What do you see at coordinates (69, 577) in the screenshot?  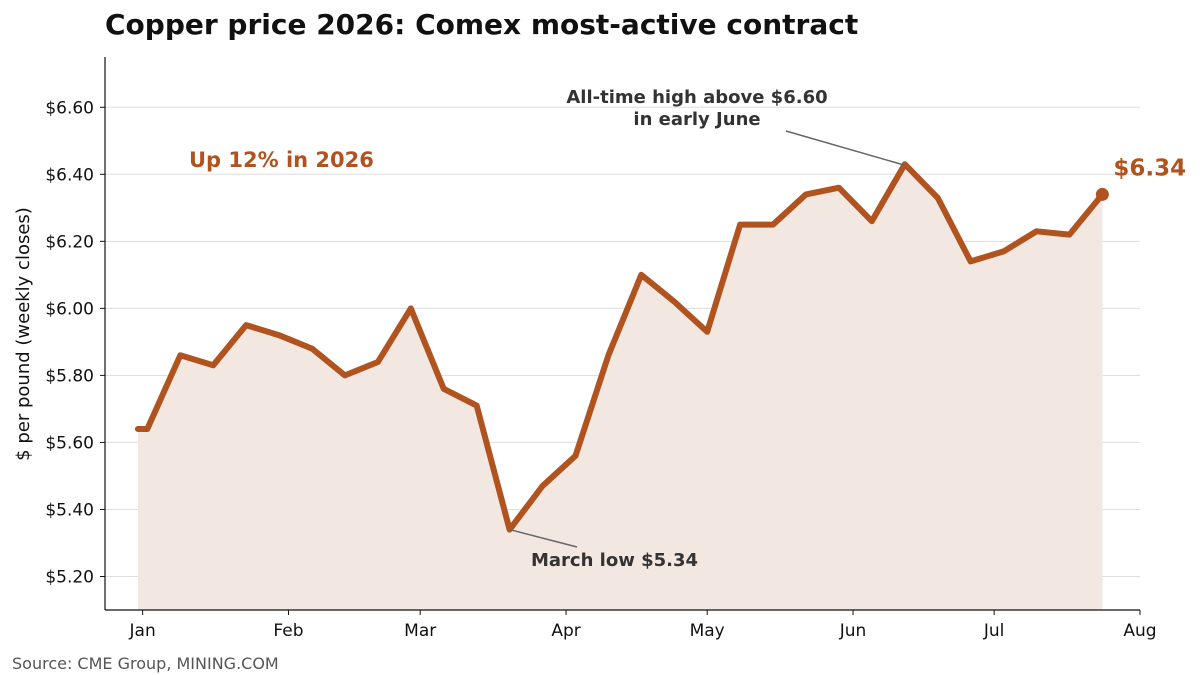 I see `y-tick-label: $5.20` at bounding box center [69, 577].